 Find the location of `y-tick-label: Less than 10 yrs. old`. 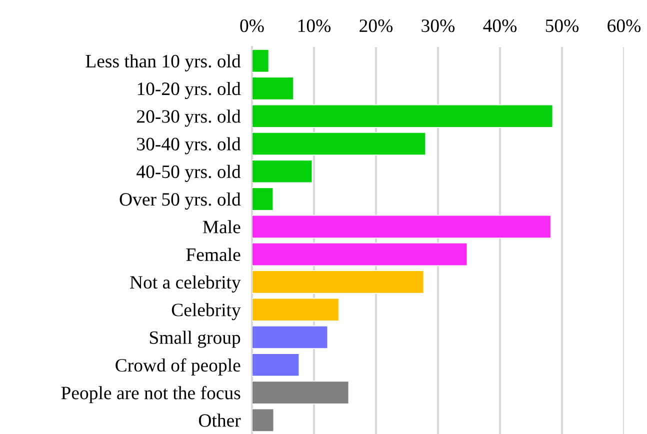

y-tick-label: Less than 10 yrs. old is located at coordinates (163, 63).